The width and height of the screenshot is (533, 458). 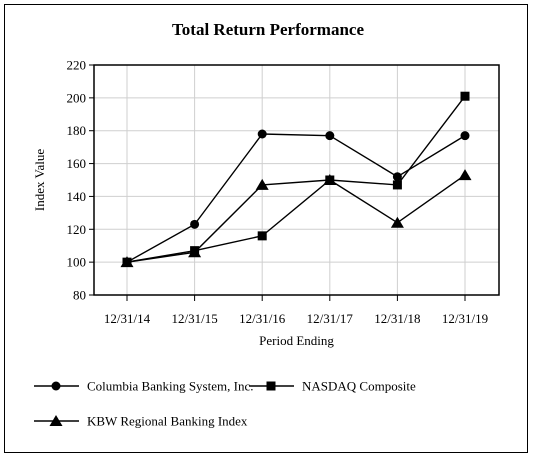 I want to click on chart-title: Total Return Performance, so click(x=268, y=29).